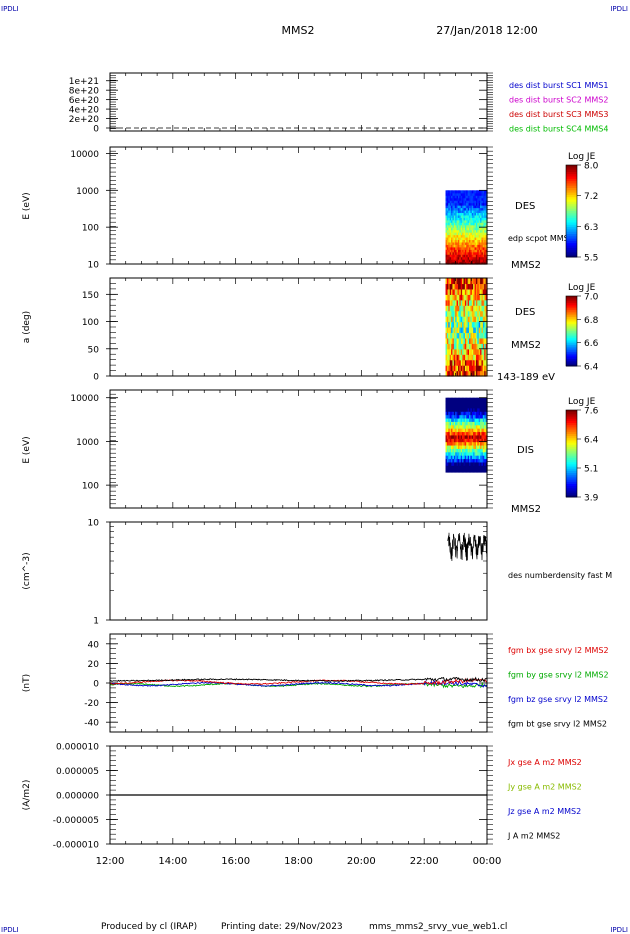  Describe the element at coordinates (298, 681) in the screenshot. I see `field-series-line` at that location.